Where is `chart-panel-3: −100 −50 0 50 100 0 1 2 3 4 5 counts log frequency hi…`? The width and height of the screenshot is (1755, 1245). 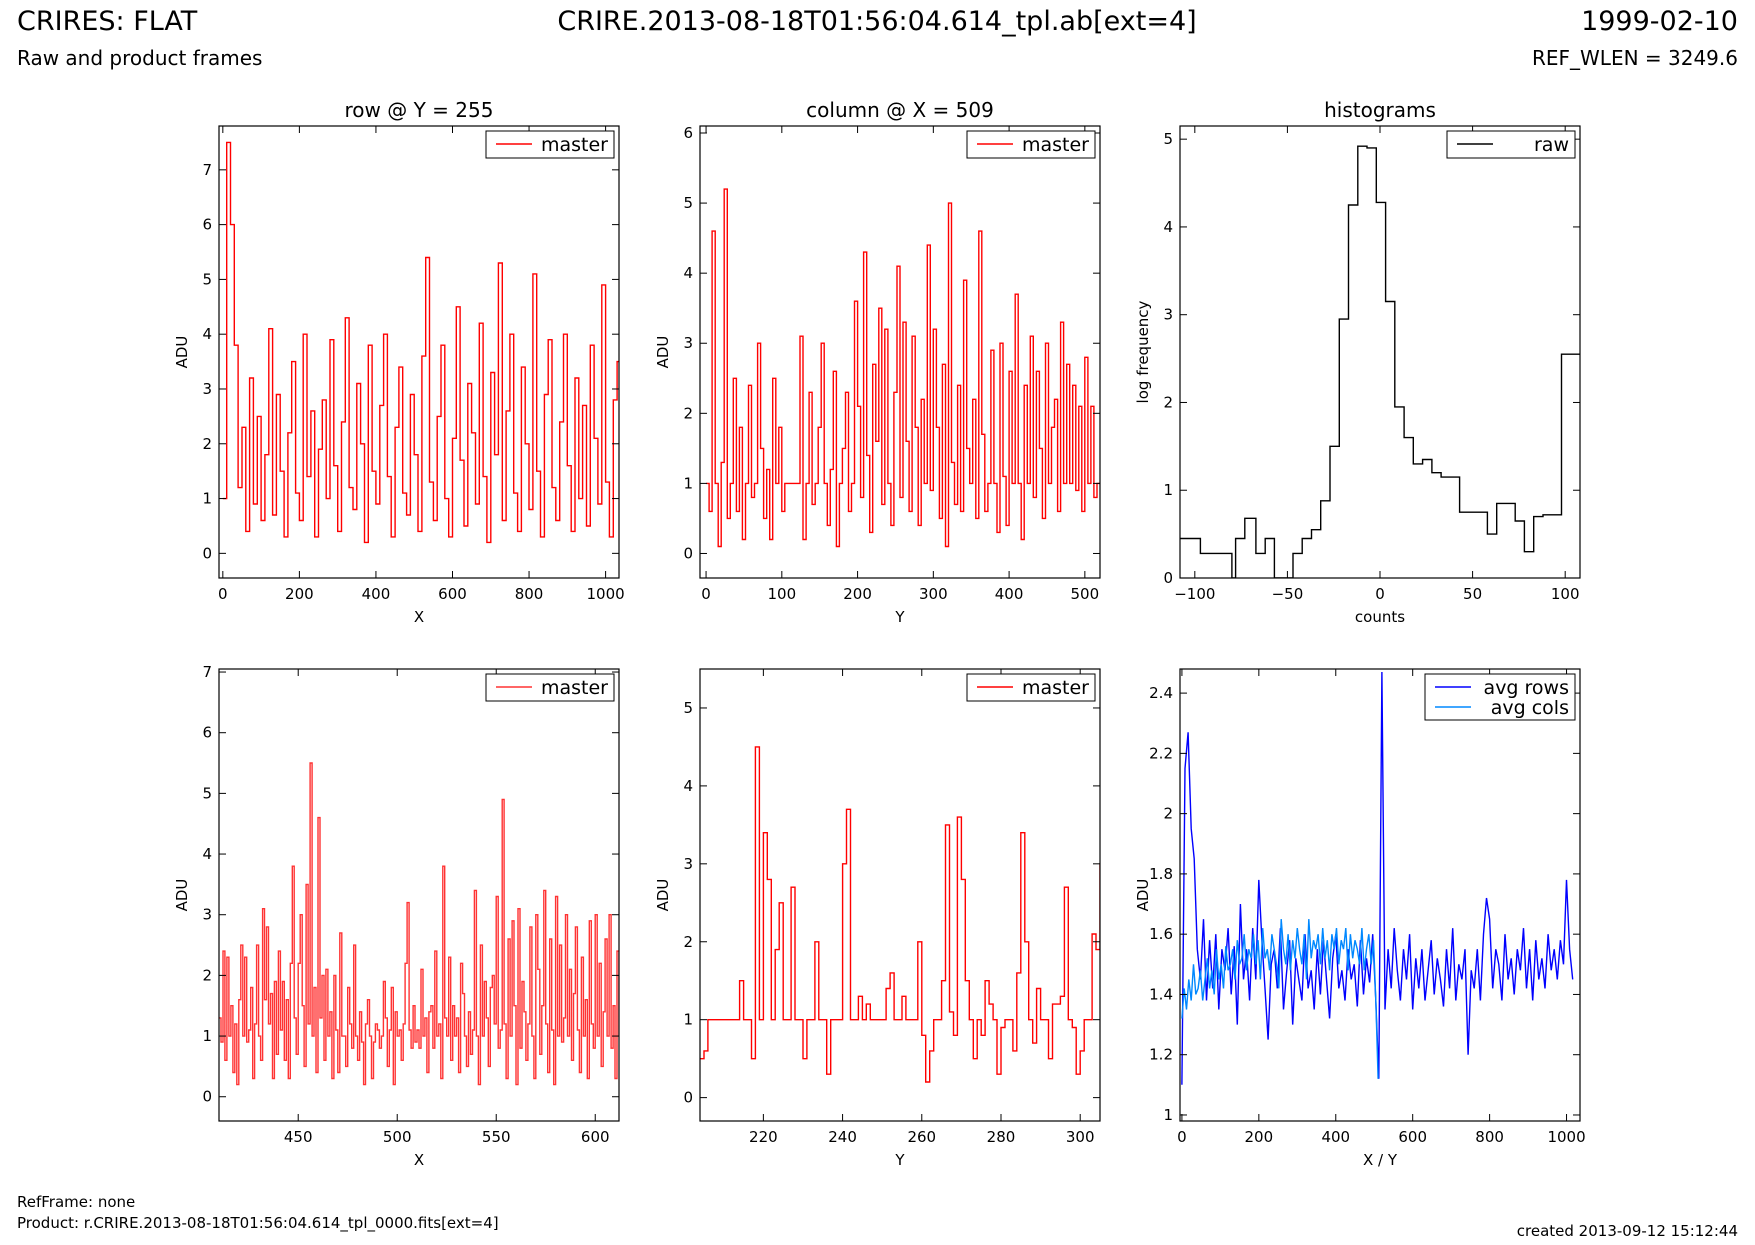 chart-panel-3: −100 −50 0 50 100 0 1 2 3 4 5 counts log frequency hi… is located at coordinates (1357, 362).